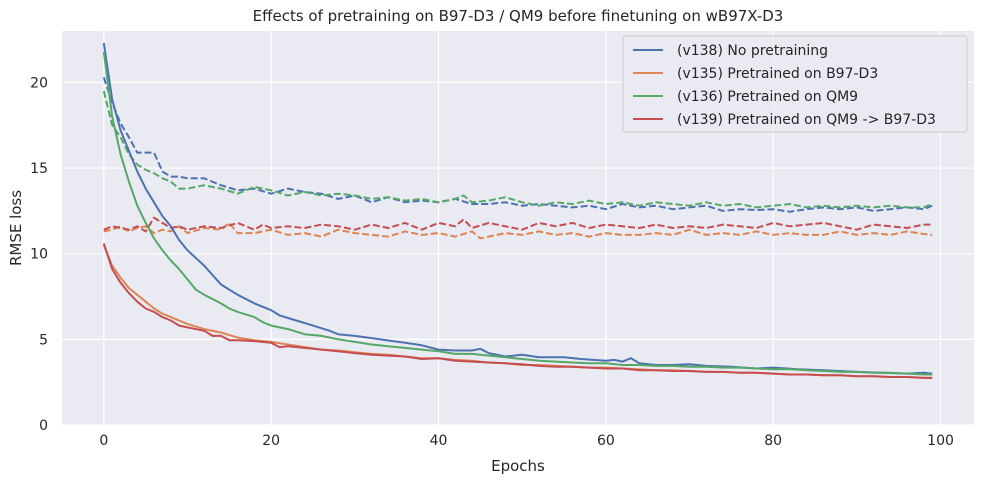 The image size is (984, 484). What do you see at coordinates (43, 426) in the screenshot?
I see `y-tick-label: 0` at bounding box center [43, 426].